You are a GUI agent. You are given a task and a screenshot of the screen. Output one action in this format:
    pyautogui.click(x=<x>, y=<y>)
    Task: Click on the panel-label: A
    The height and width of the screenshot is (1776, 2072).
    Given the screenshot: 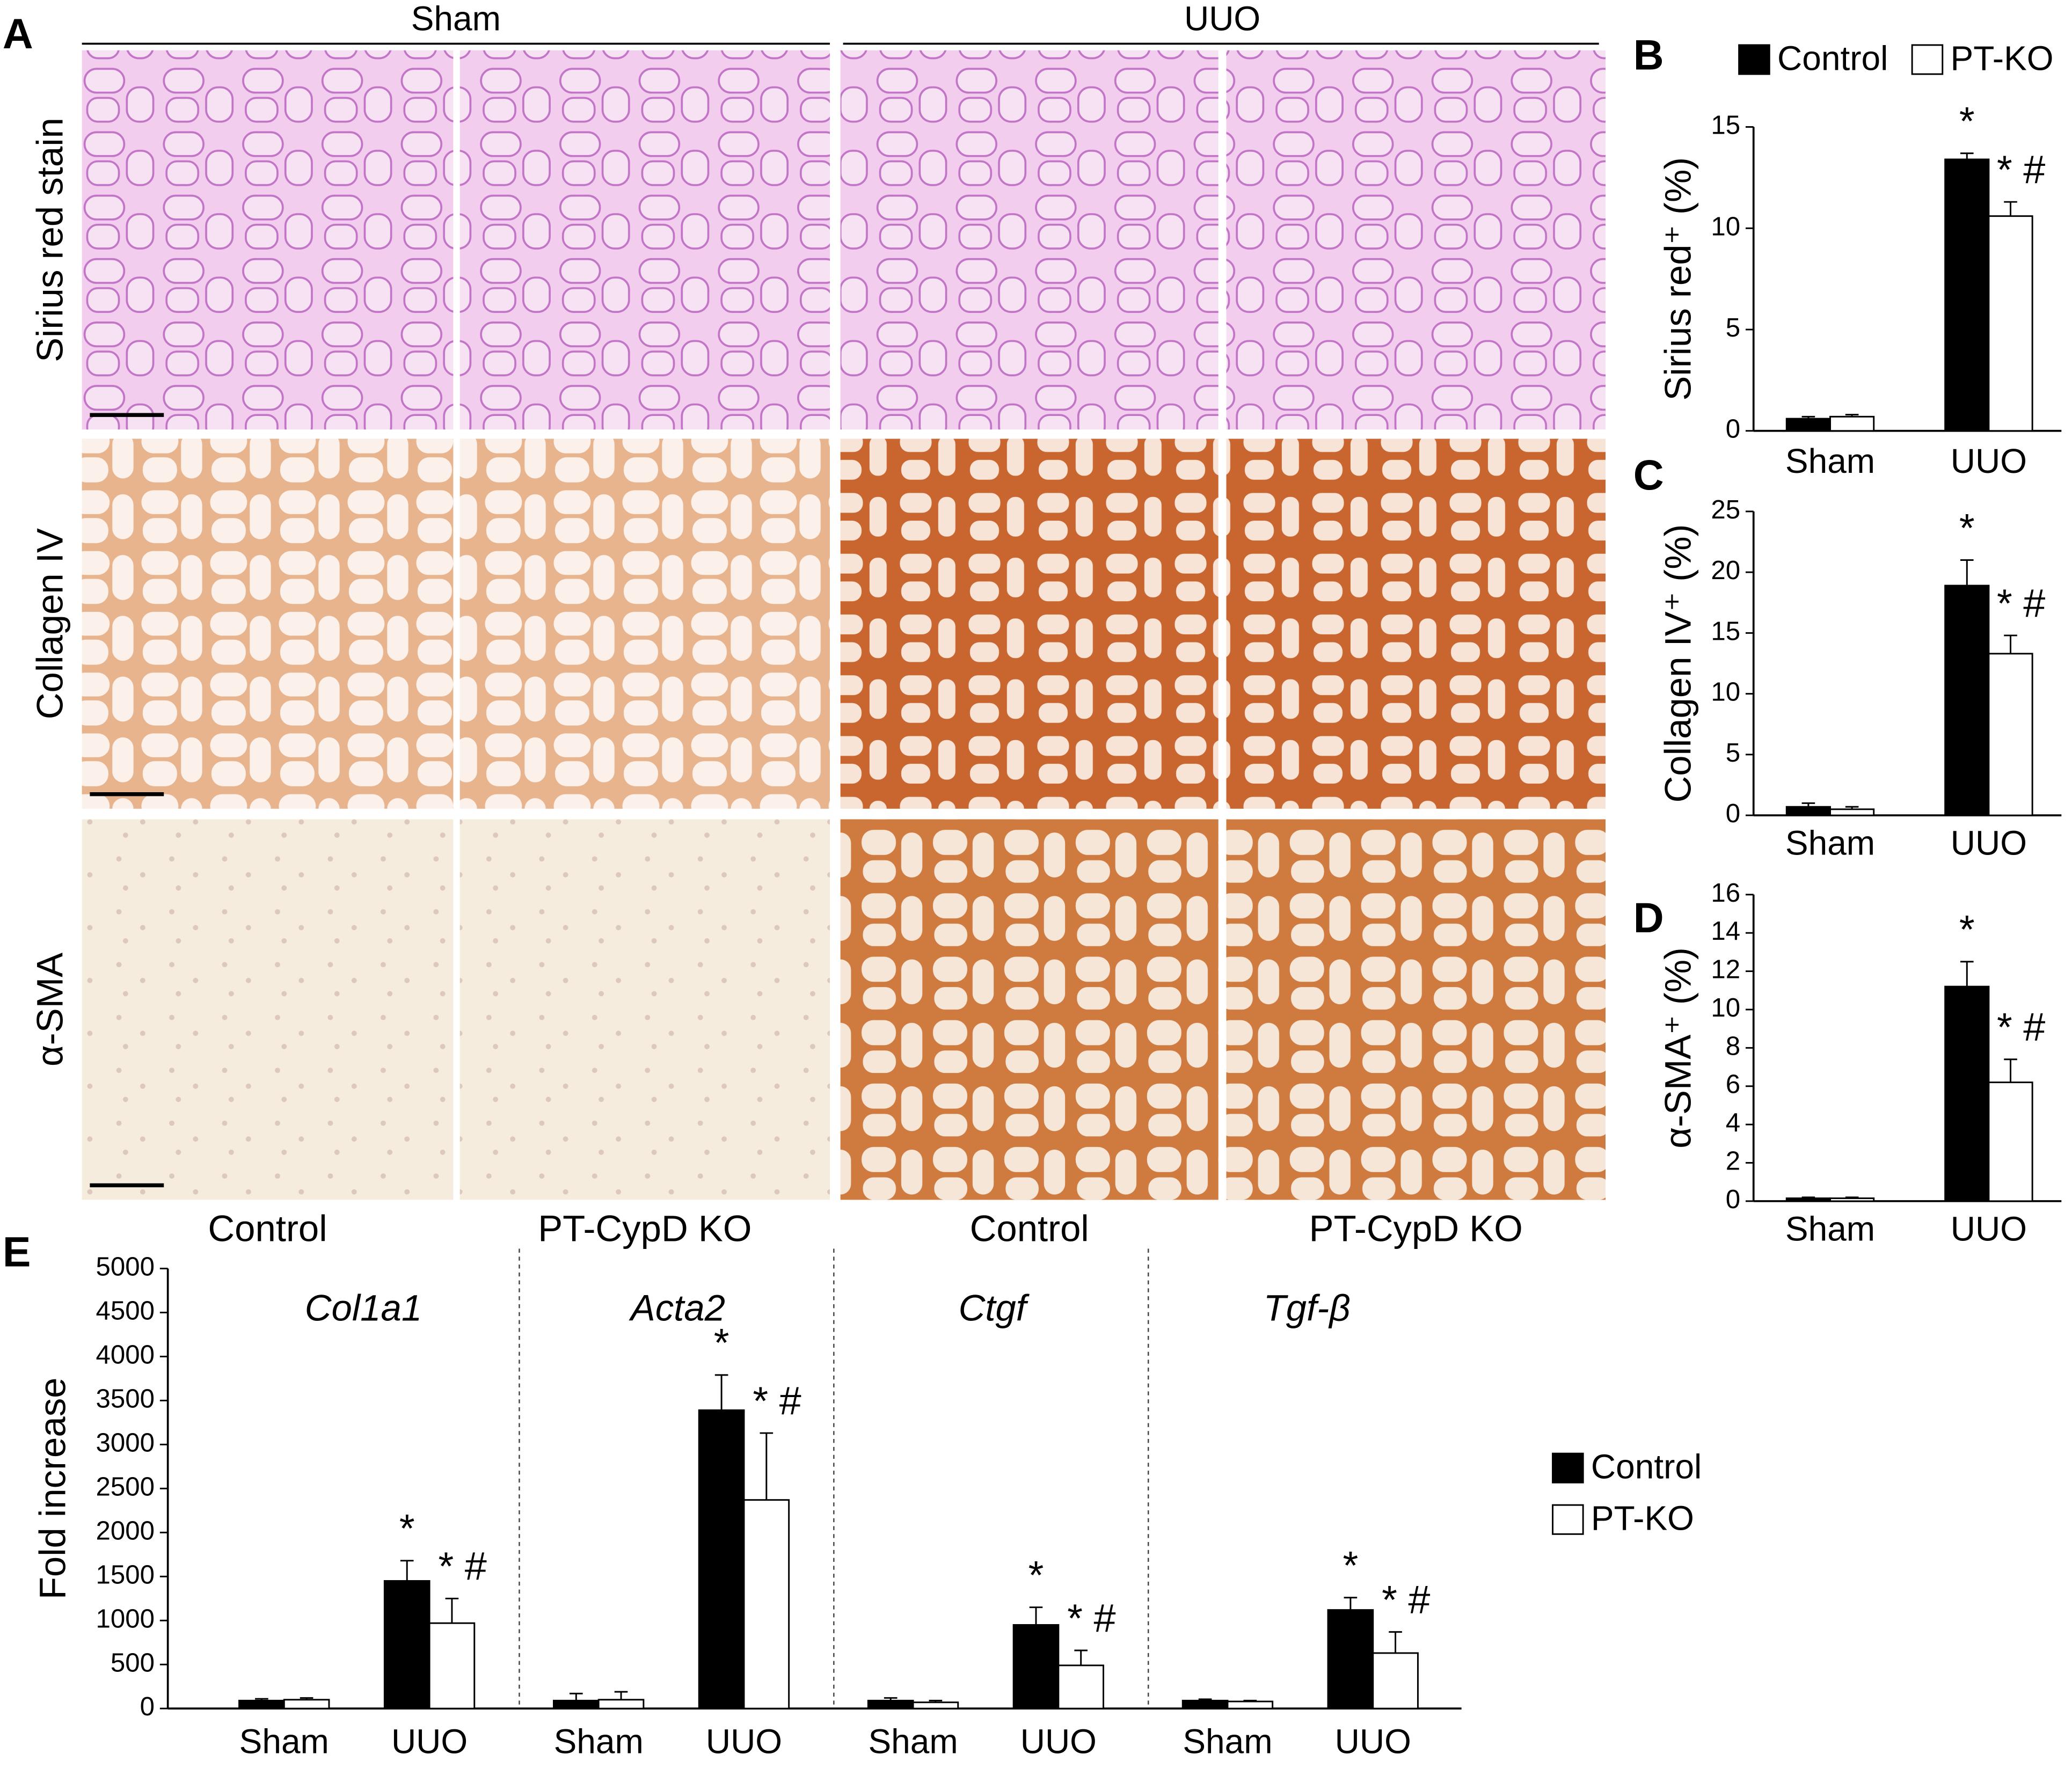 What is the action you would take?
    pyautogui.click(x=18, y=34)
    